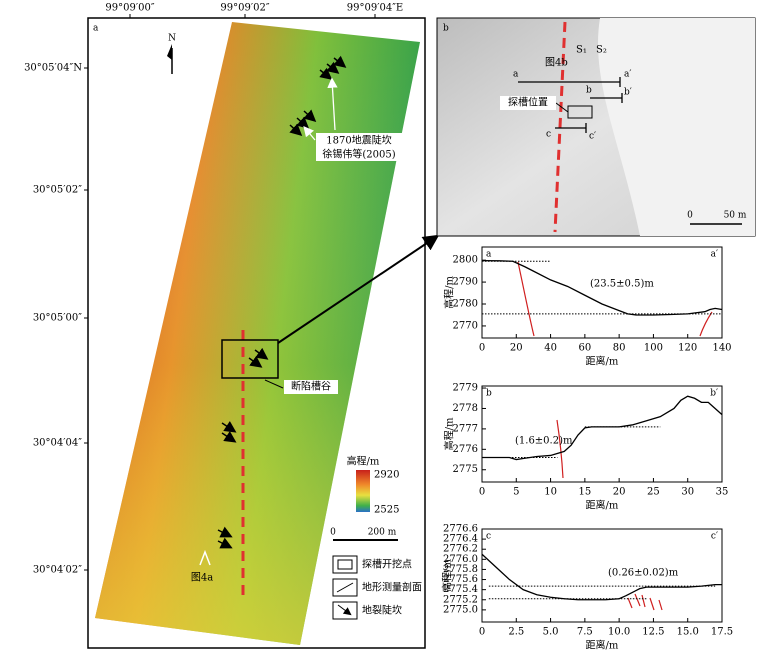  I want to click on annotation: (23.5±0.5)m, so click(622, 284).